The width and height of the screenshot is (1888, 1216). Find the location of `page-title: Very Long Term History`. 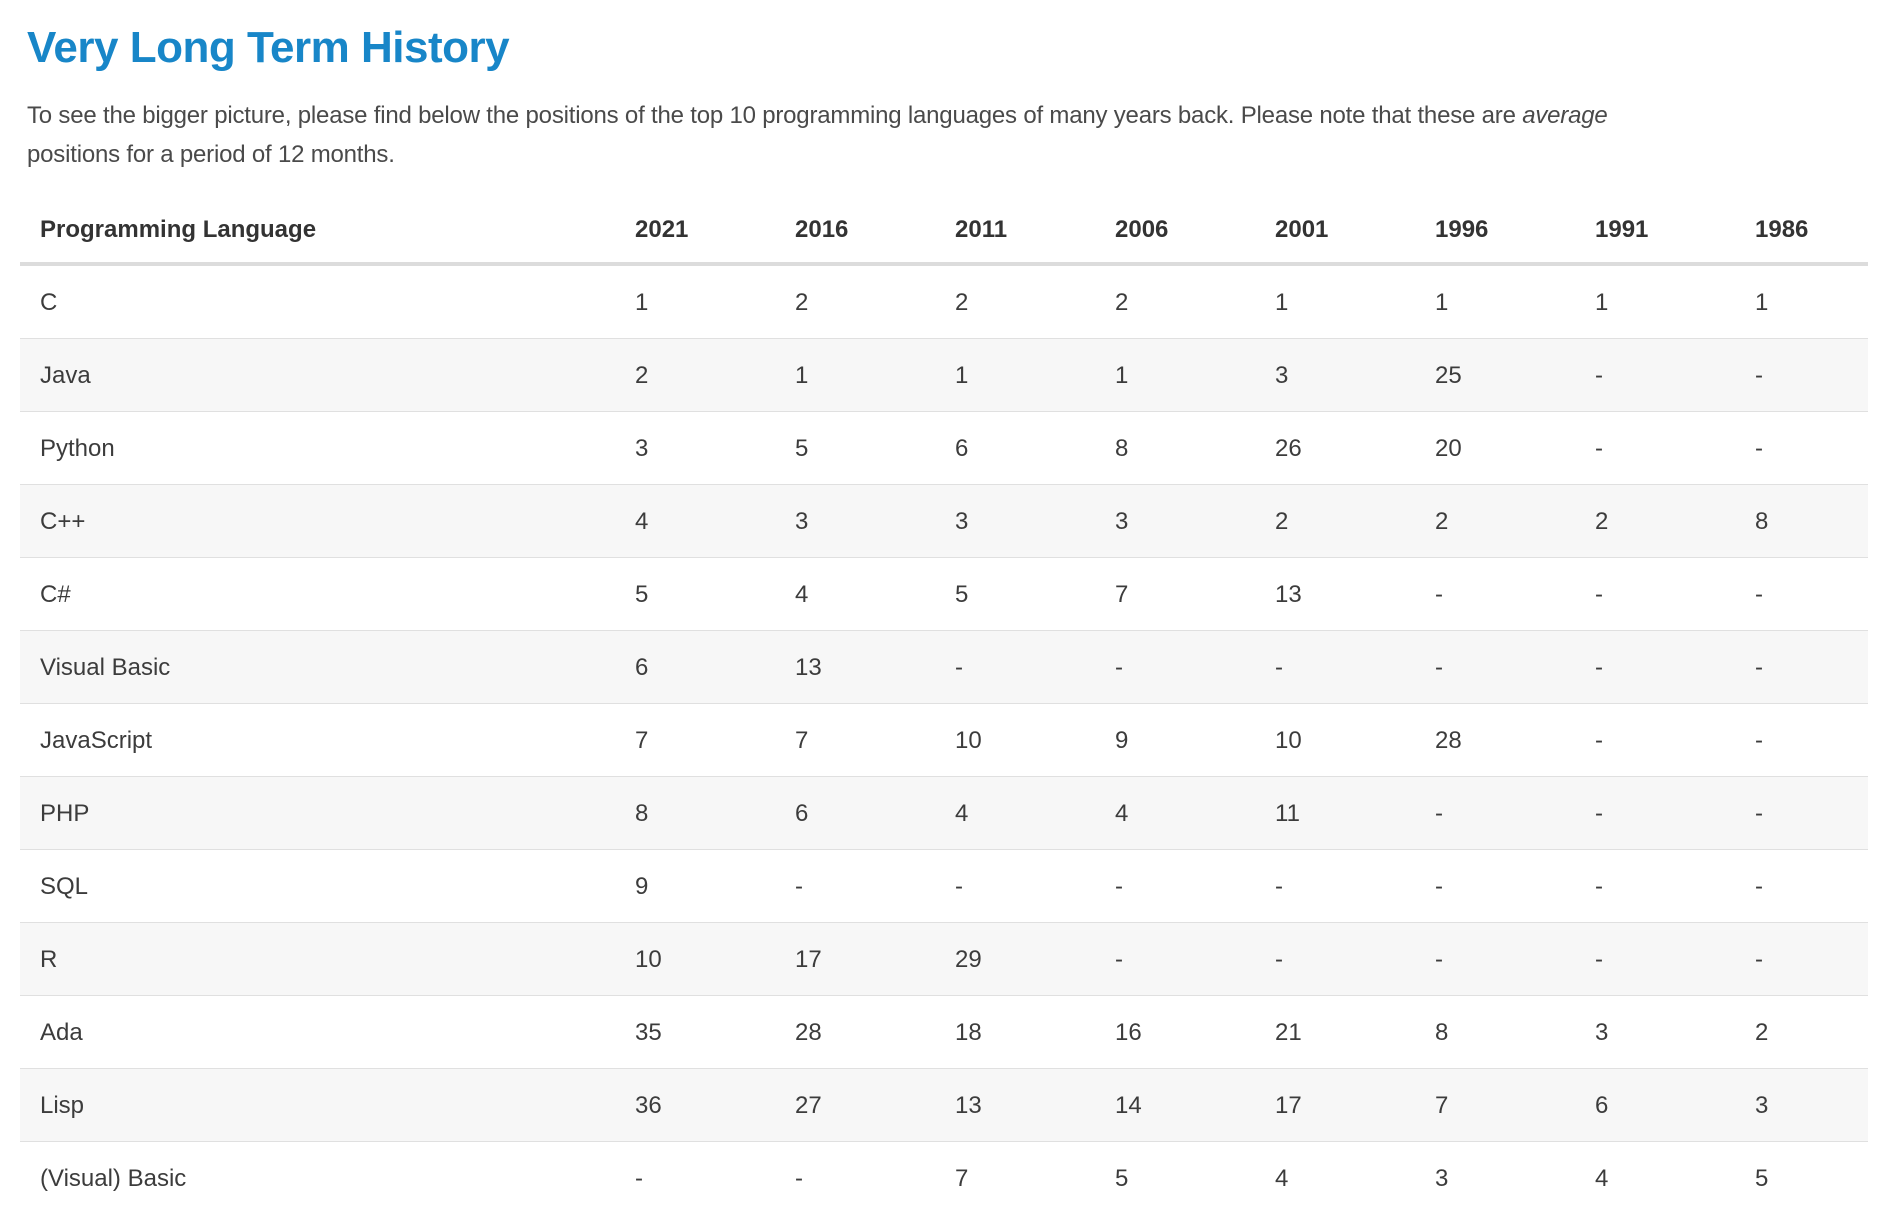

page-title: Very Long Term History is located at coordinates (268, 47).